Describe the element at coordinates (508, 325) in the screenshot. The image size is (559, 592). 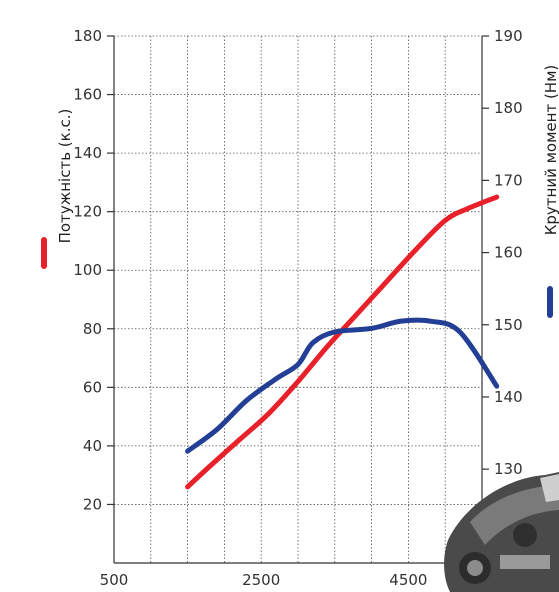
I see `right-tick-label: 150` at that location.